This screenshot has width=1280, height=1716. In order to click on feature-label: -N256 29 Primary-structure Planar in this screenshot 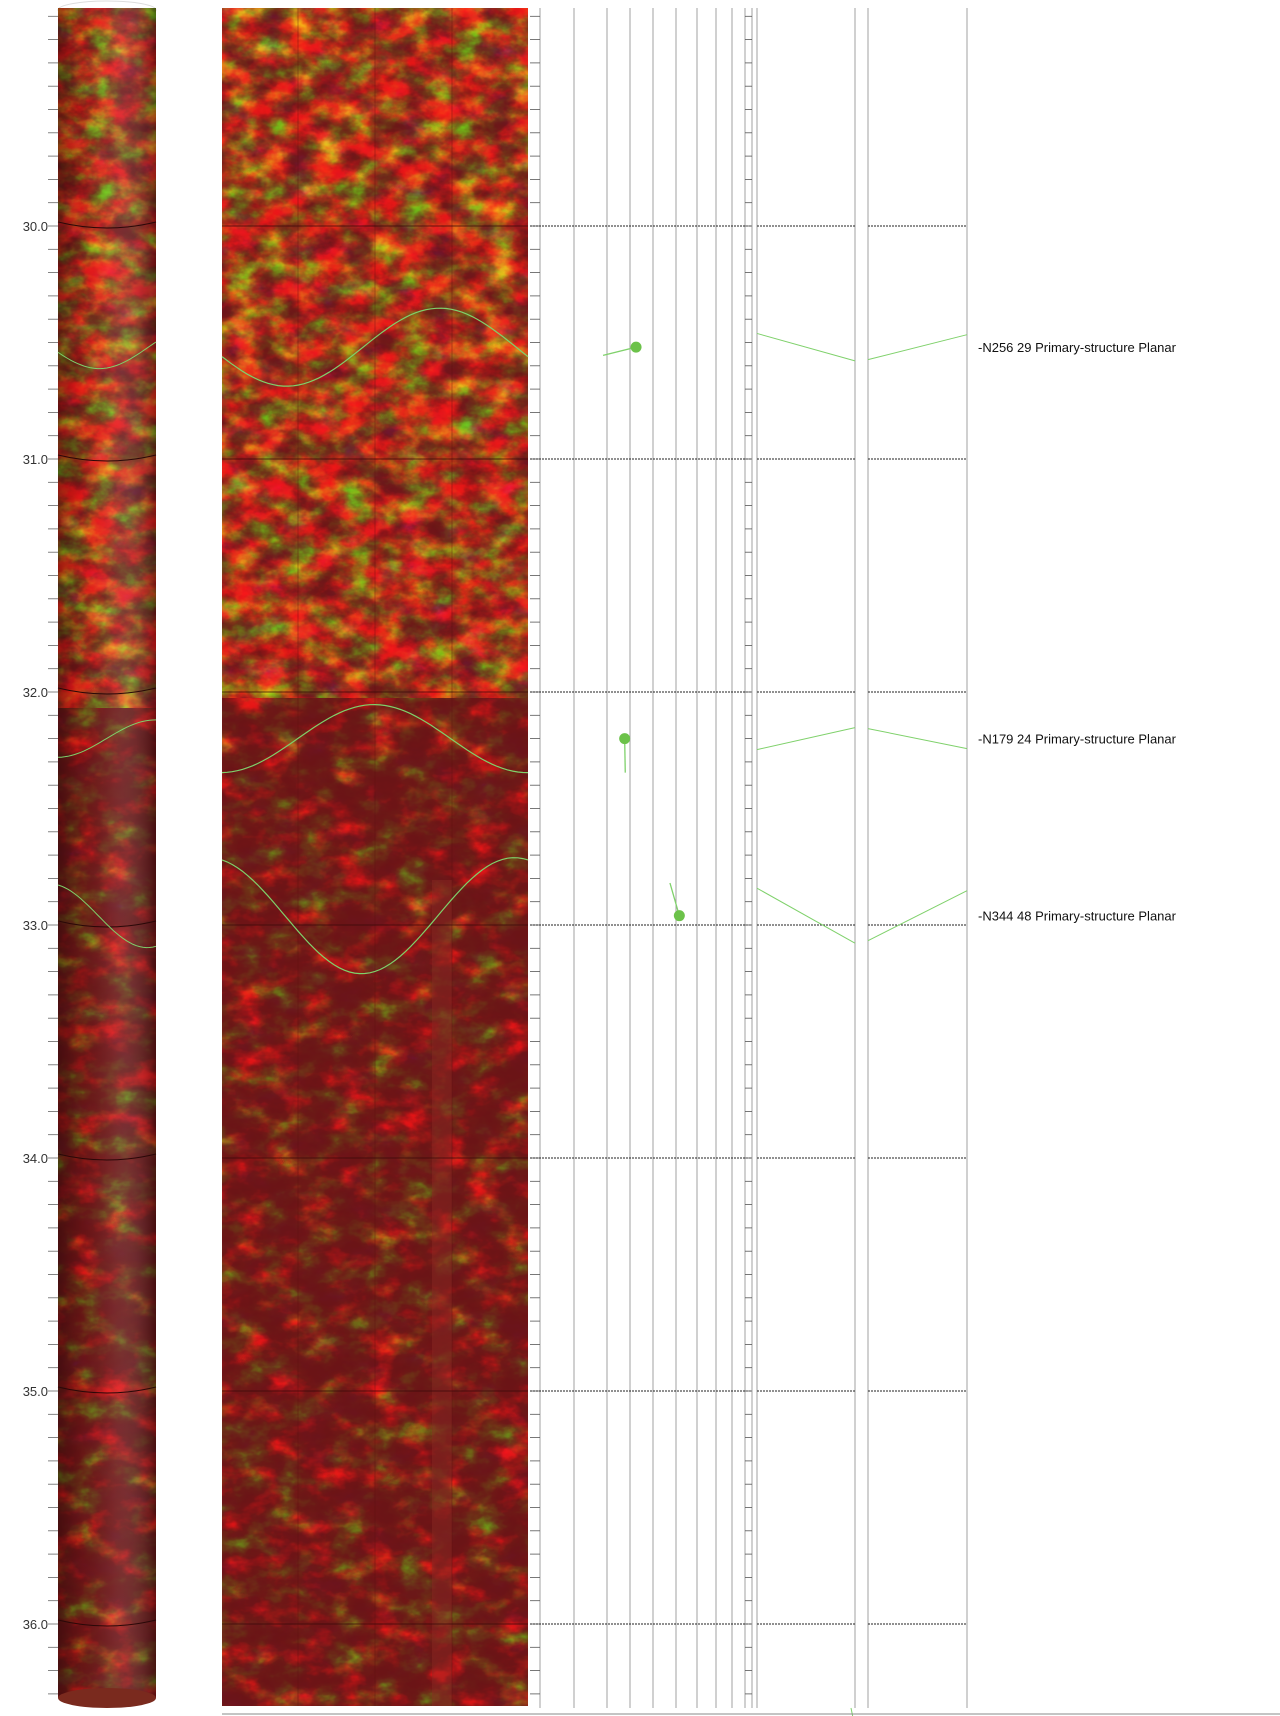, I will do `click(1077, 347)`.